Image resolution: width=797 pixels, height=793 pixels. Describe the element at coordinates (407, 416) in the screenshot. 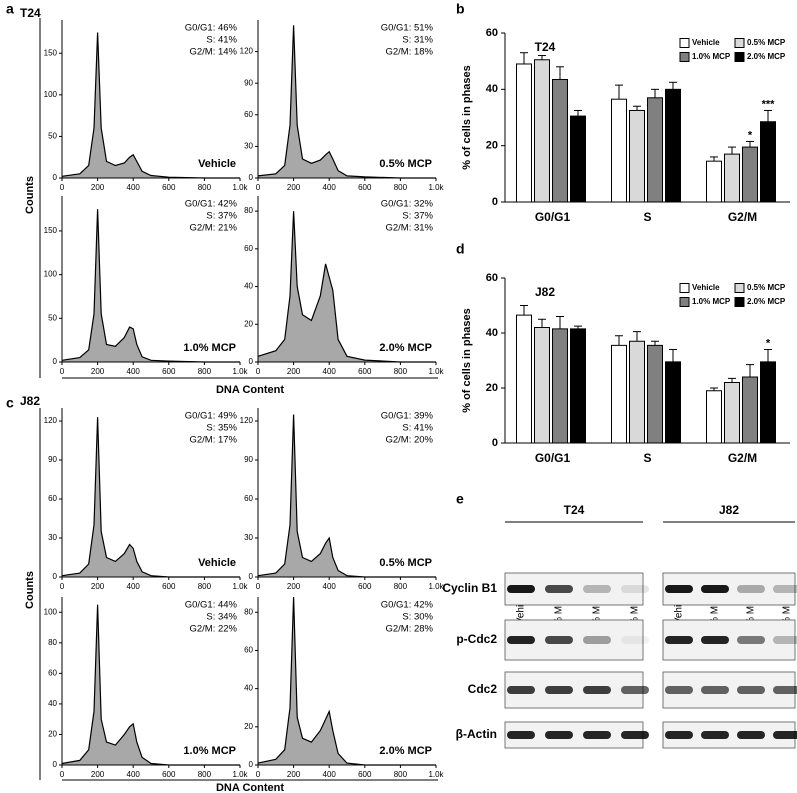

I see `phase-annotation: G0/G1: 39%` at that location.